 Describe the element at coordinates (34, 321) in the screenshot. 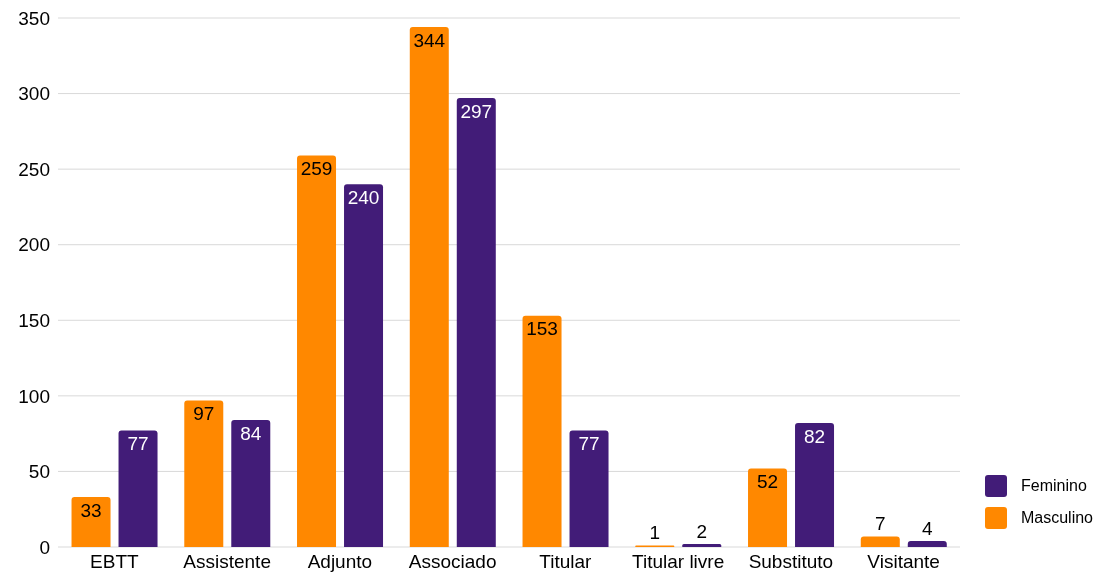

I see `y-tick-label: 150` at that location.